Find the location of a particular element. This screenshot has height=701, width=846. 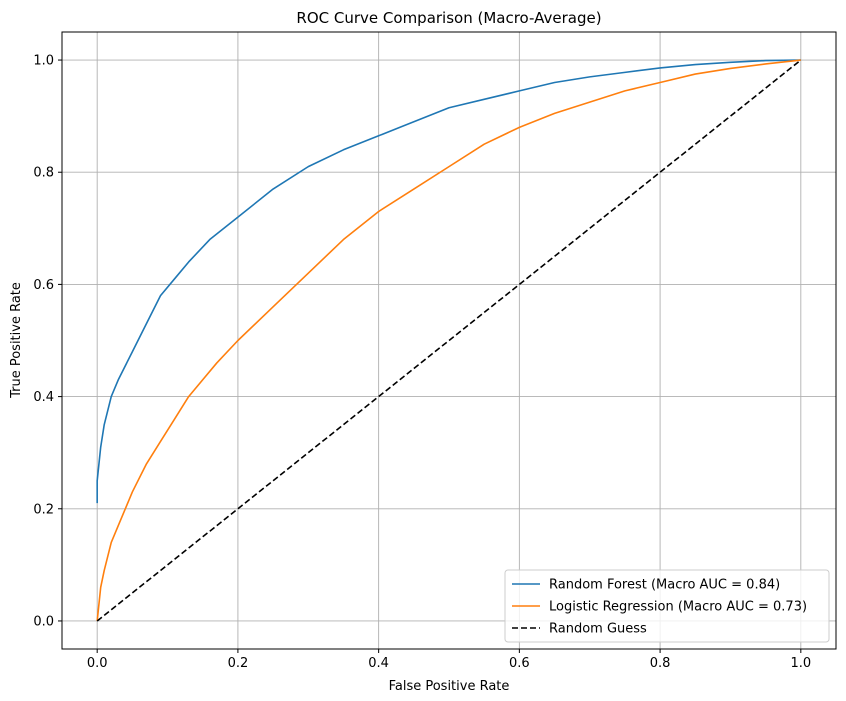

y-tick-label: 0.8 is located at coordinates (43, 173).